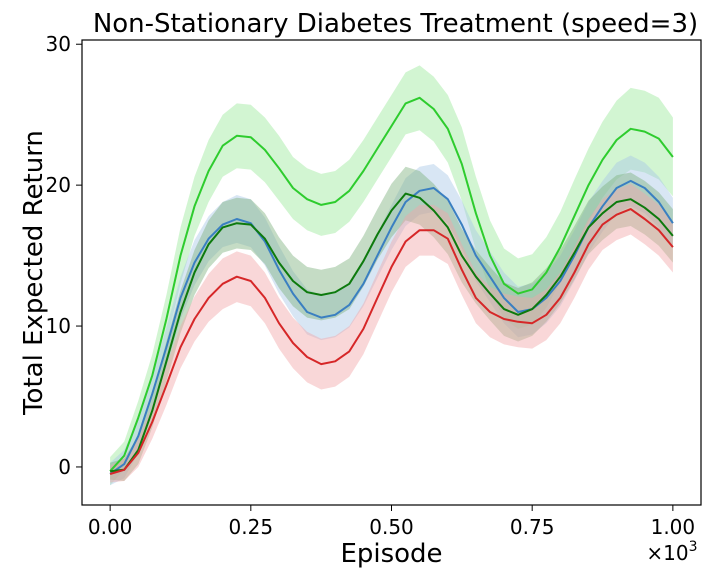  What do you see at coordinates (110, 527) in the screenshot?
I see `x-tick-label: 0.00` at bounding box center [110, 527].